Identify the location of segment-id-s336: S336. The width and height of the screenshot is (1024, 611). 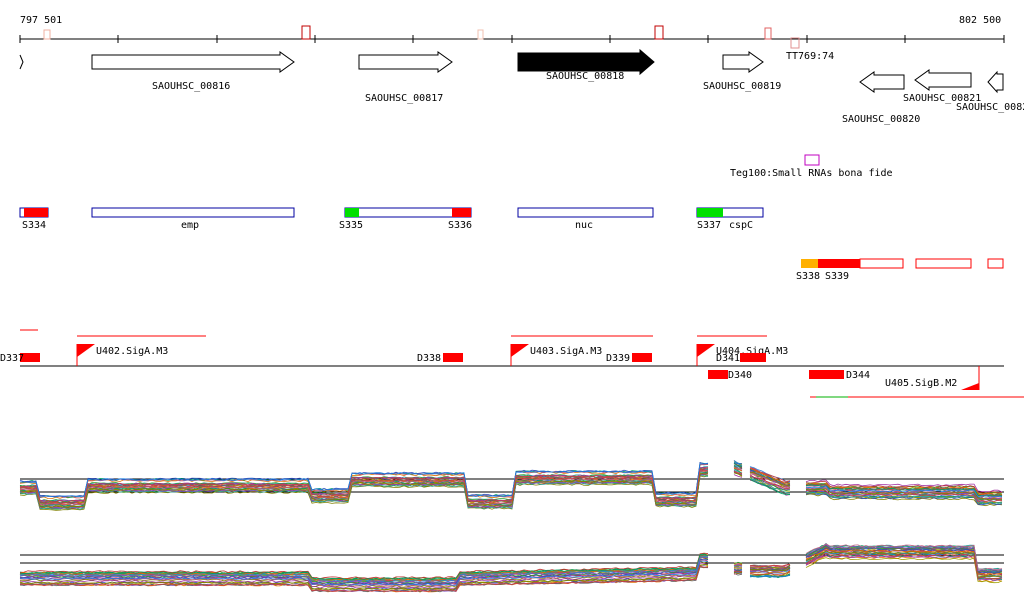
(460, 225).